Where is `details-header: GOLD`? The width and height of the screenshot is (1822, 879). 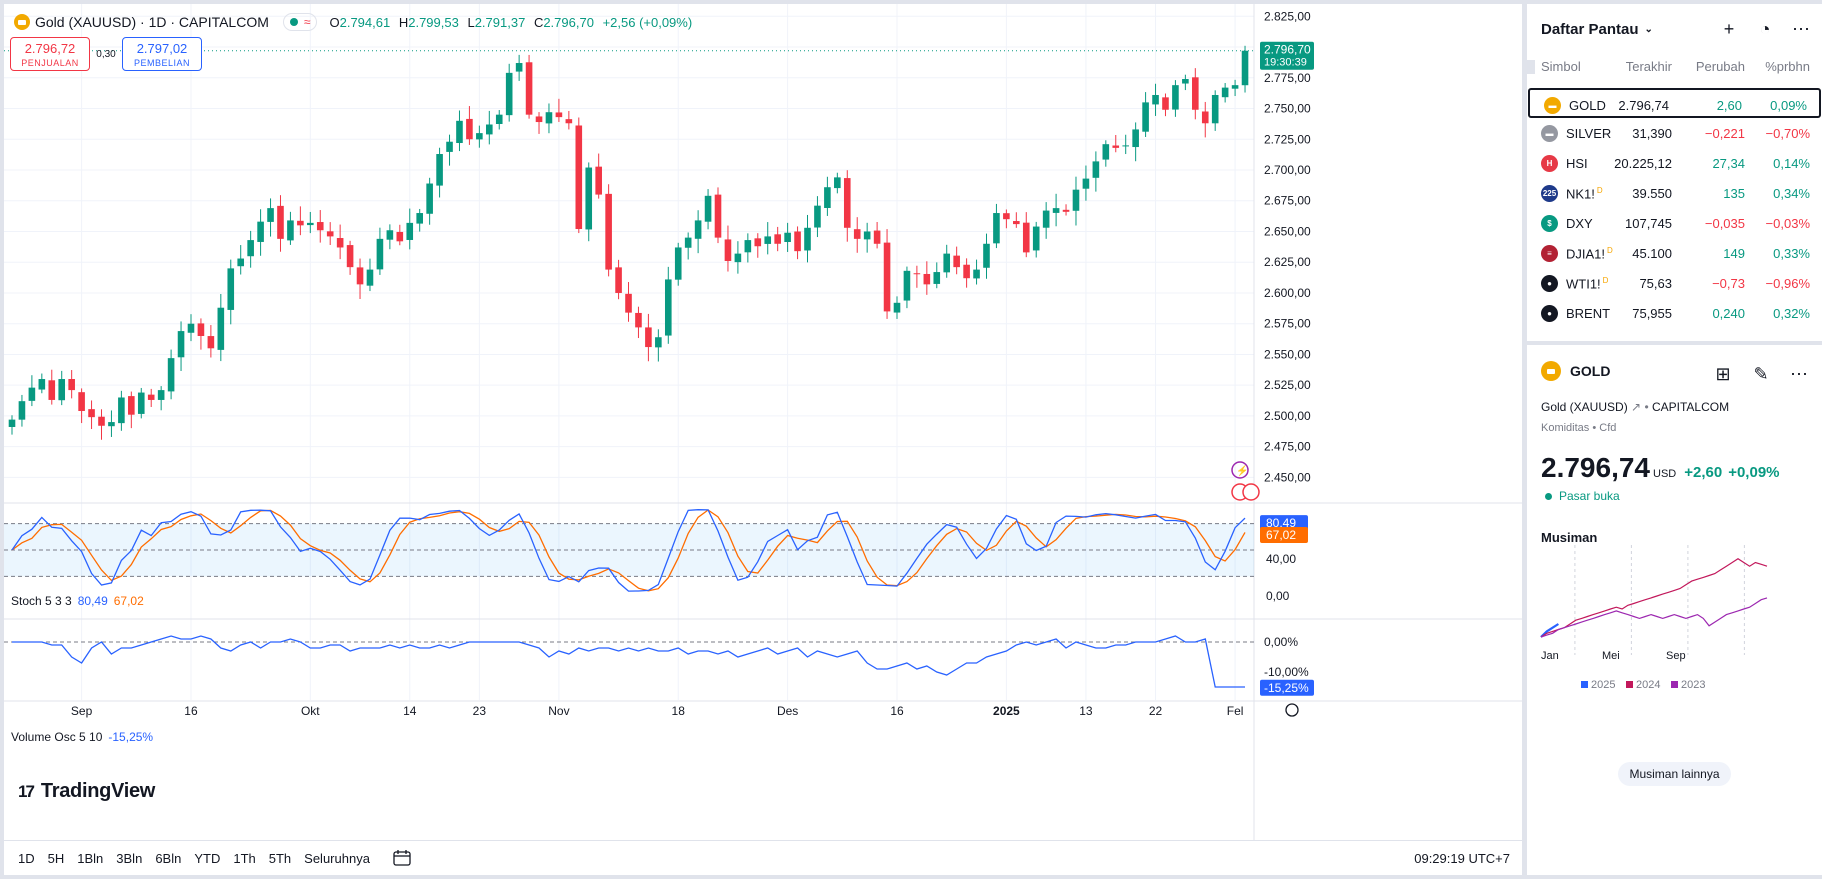
details-header: GOLD is located at coordinates (1575, 371).